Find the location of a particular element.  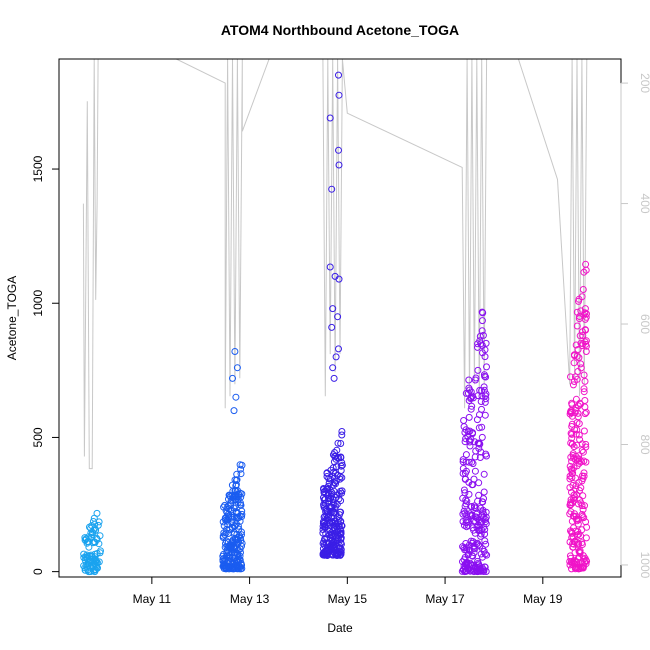

x-tick-label: May 13 is located at coordinates (250, 599).